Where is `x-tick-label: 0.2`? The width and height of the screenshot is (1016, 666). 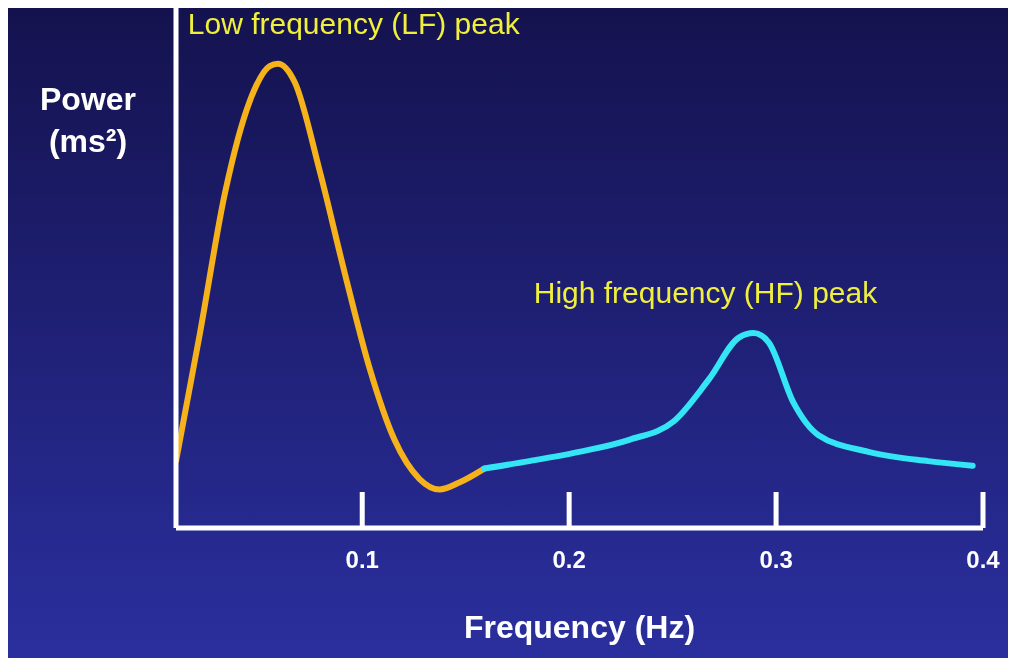 x-tick-label: 0.2 is located at coordinates (569, 559).